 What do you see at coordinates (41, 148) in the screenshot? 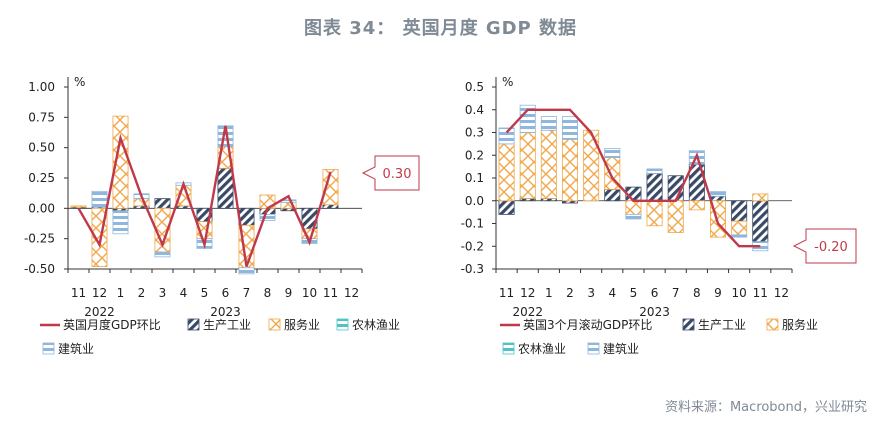
I see `y-tick-label: 0.50` at bounding box center [41, 148].